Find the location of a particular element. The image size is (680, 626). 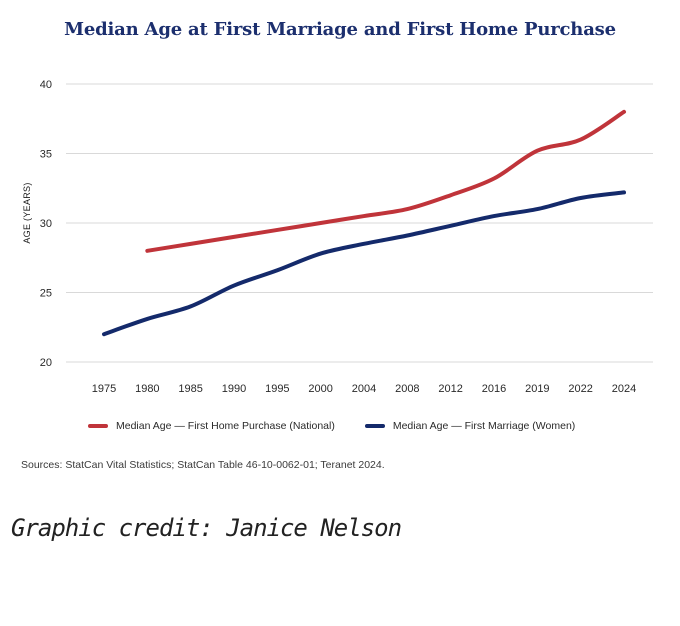

y-tick-label: 30 is located at coordinates (46, 224).